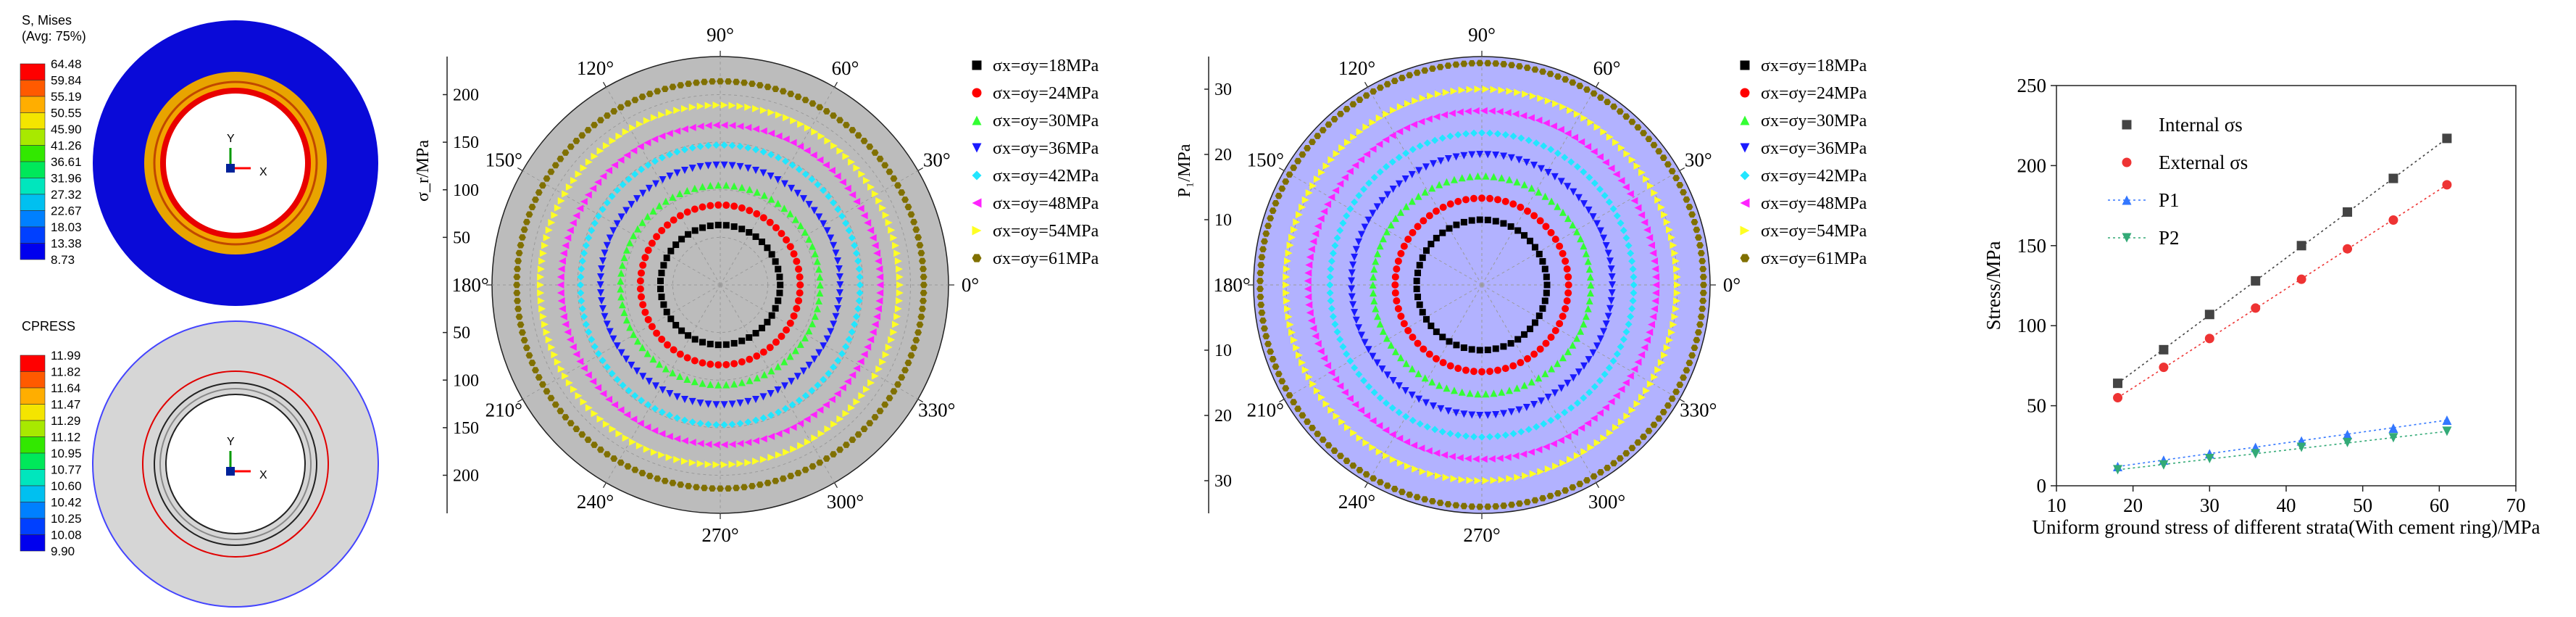 This screenshot has width=2576, height=617. What do you see at coordinates (47, 20) in the screenshot?
I see `mises-legend-title: S, Mises` at bounding box center [47, 20].